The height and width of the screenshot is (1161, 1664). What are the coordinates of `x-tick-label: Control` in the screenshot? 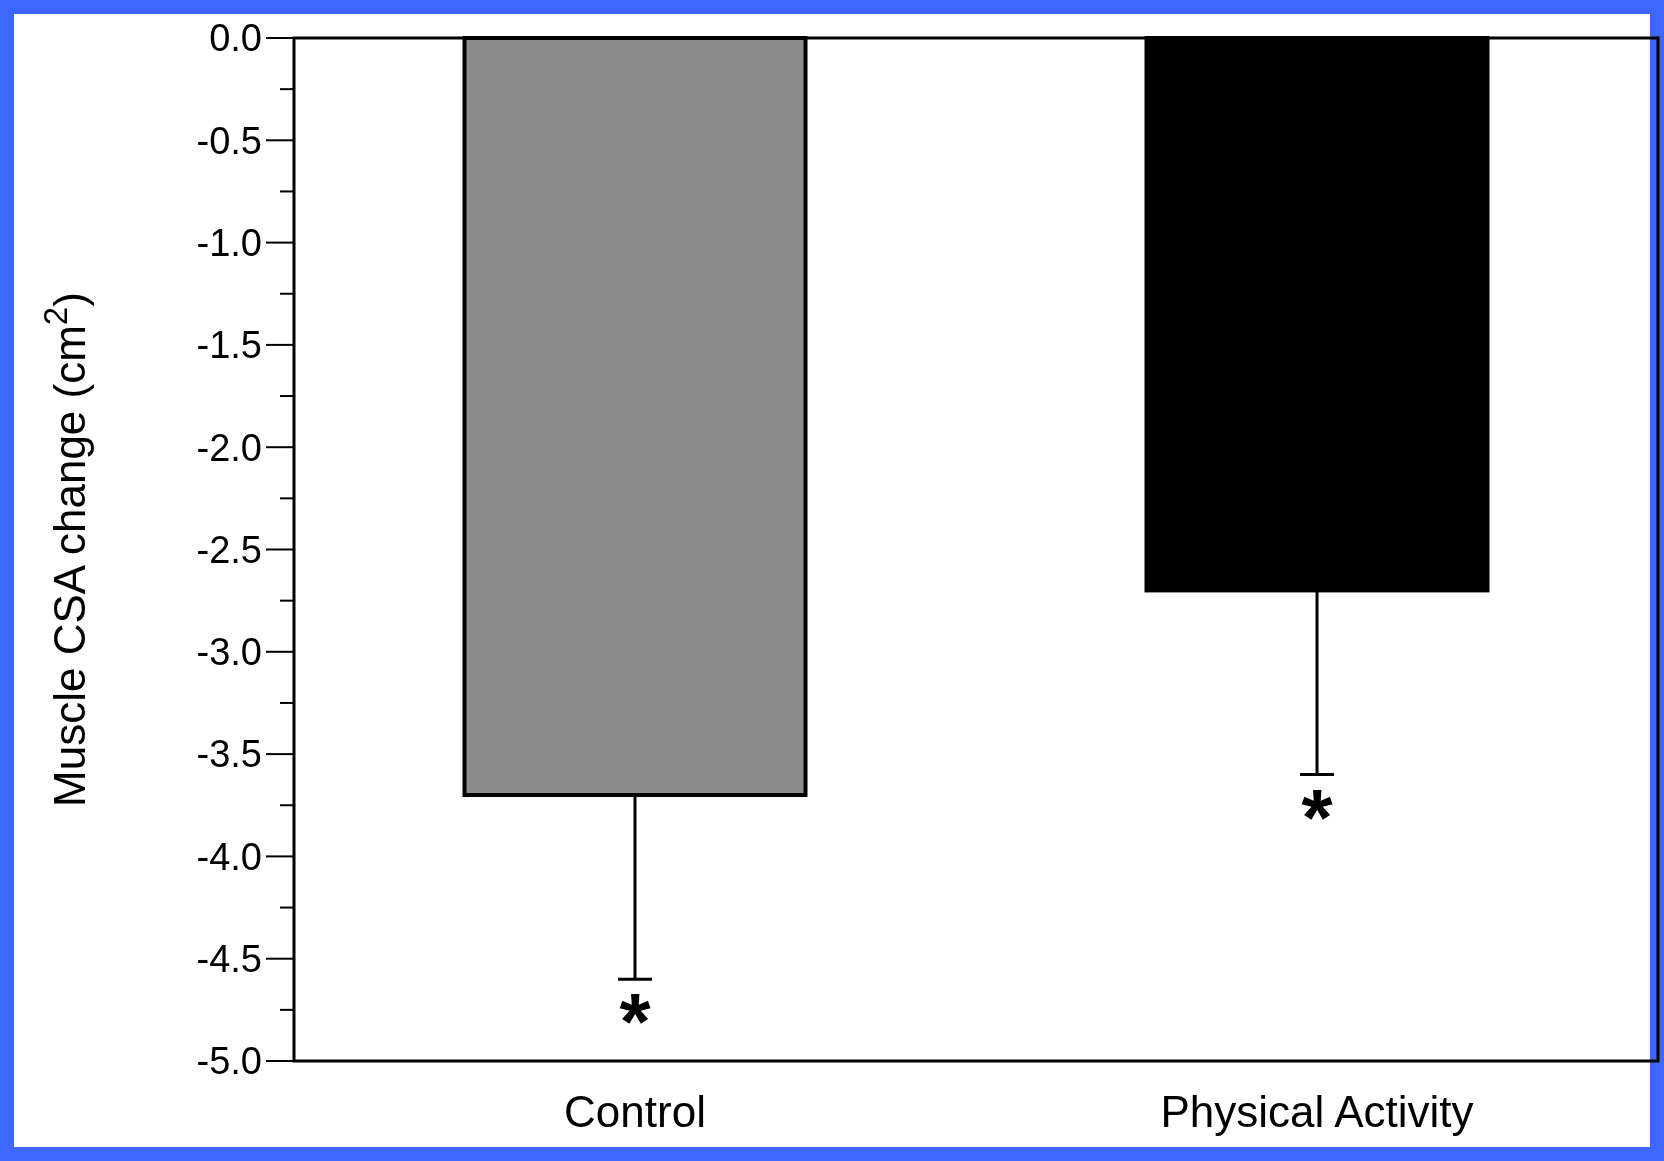 It's located at (635, 1111).